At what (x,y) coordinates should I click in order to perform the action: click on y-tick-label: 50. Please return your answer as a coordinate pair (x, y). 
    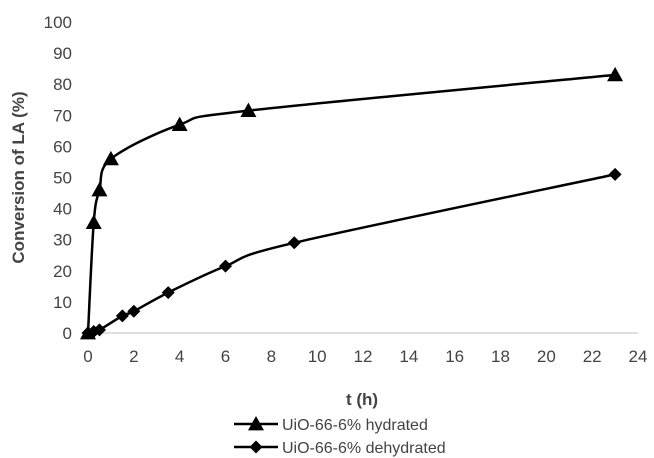
    Looking at the image, I should click on (62, 178).